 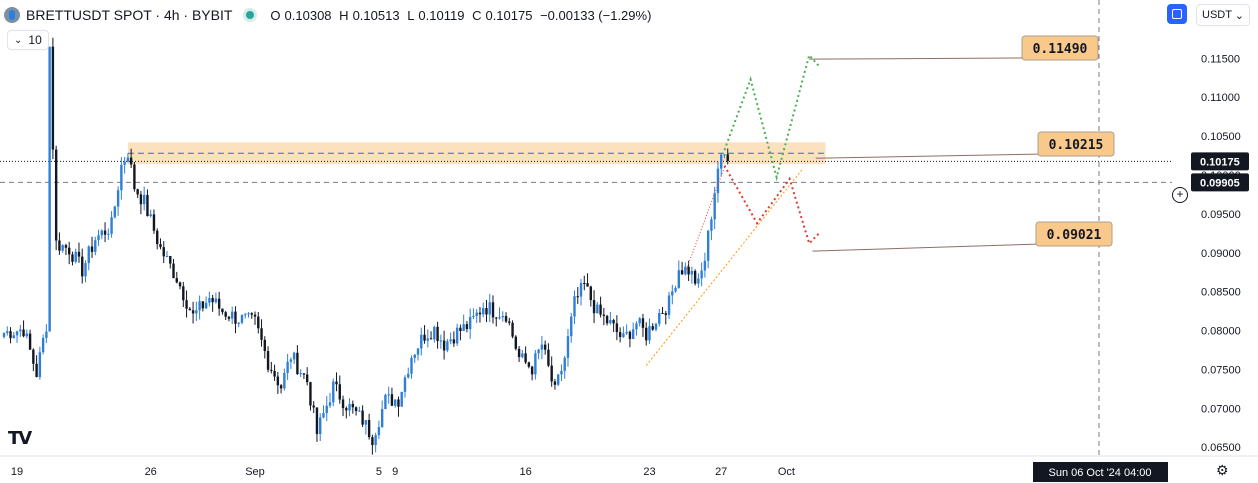 What do you see at coordinates (28, 40) in the screenshot?
I see `indicators-toggle: ⌄ 10` at bounding box center [28, 40].